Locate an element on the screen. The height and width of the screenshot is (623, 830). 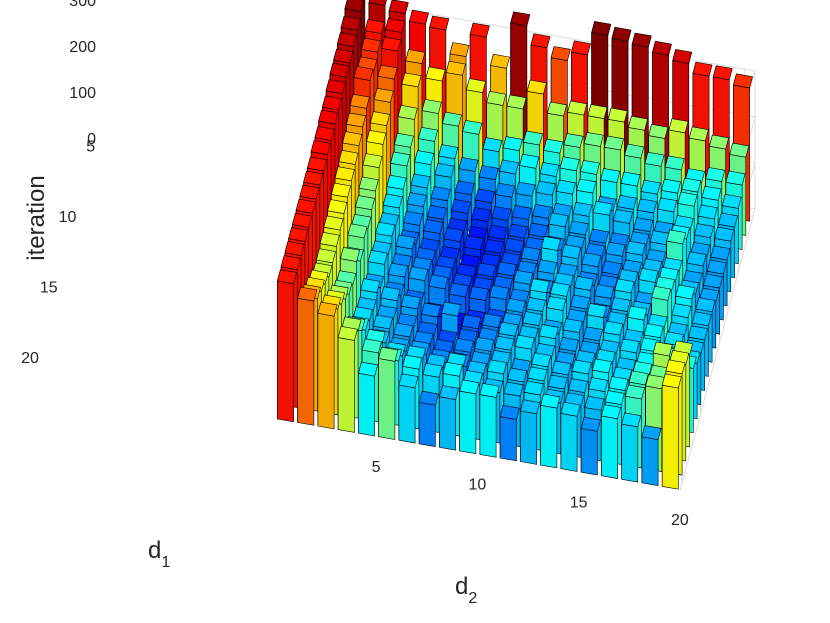
z-tick-label: 0 is located at coordinates (91, 139).